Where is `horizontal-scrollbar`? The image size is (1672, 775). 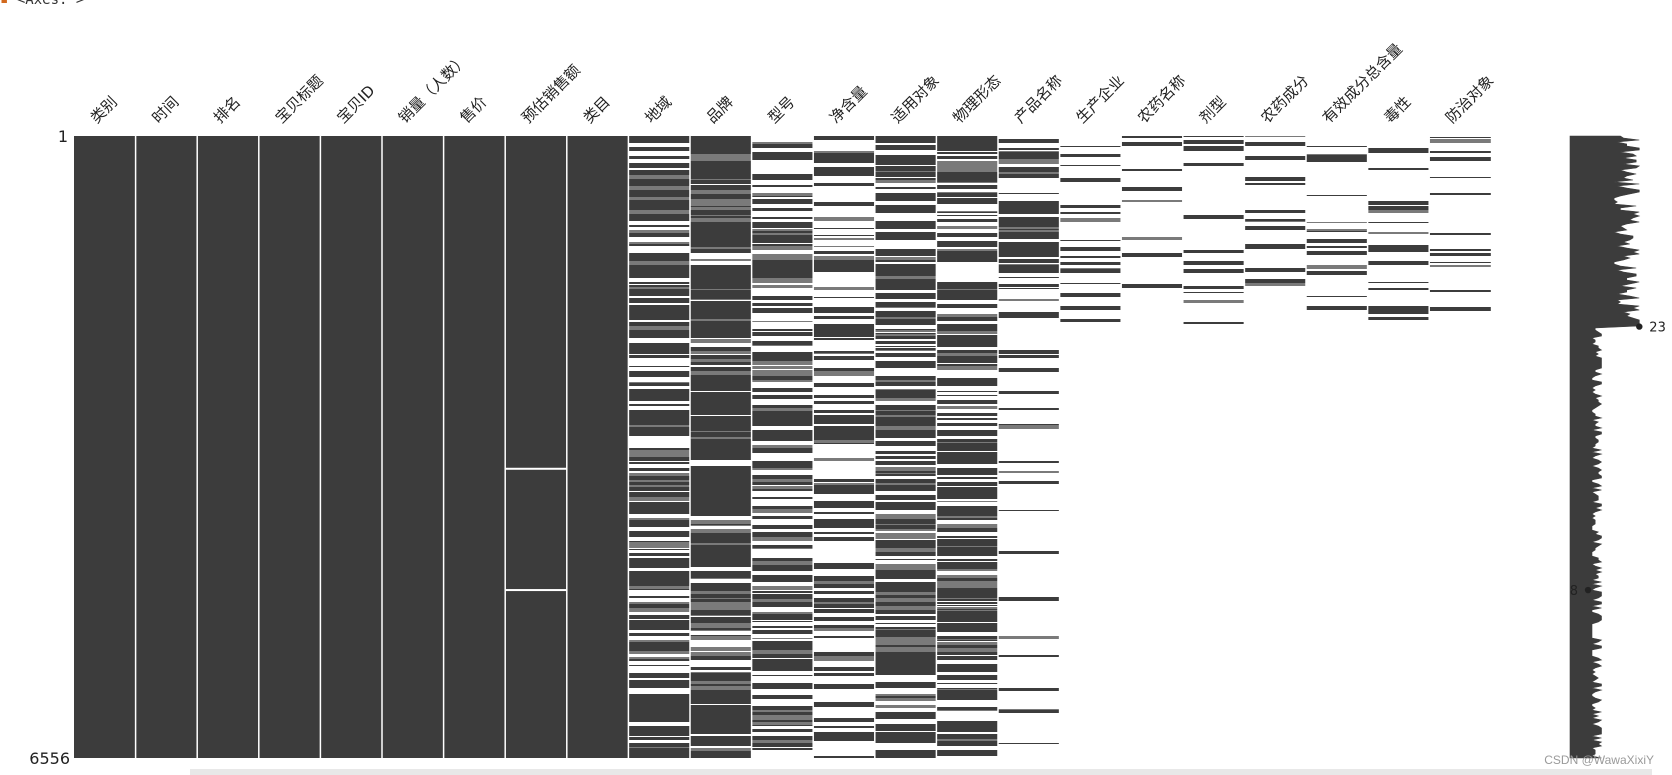
horizontal-scrollbar is located at coordinates (921, 772).